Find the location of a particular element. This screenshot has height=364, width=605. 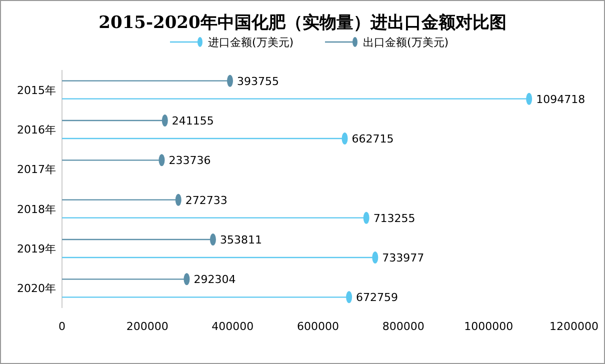

y-tick-label: 2018年 is located at coordinates (36, 209).